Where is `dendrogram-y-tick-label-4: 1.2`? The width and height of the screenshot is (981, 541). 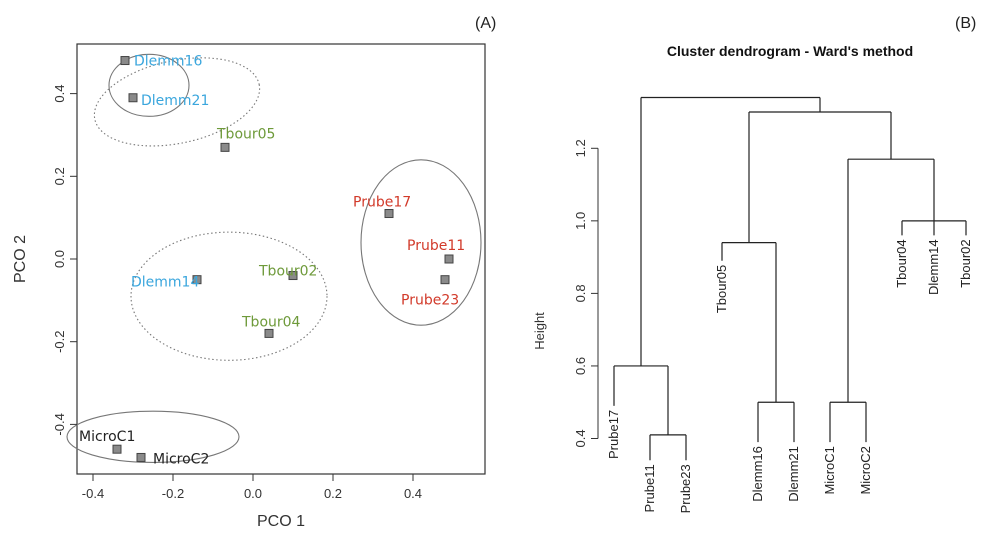
dendrogram-y-tick-label-4: 1.2 is located at coordinates (580, 148).